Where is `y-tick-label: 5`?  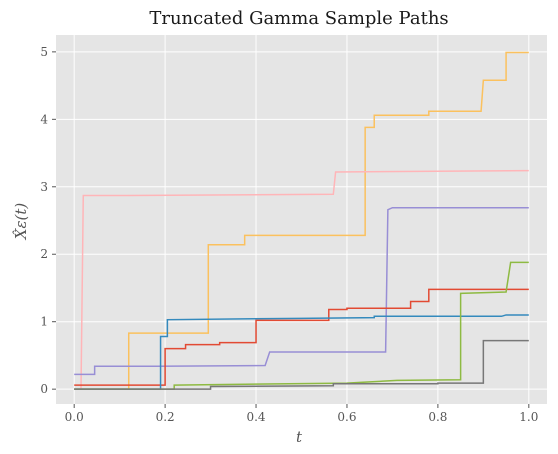 y-tick-label: 5 is located at coordinates (44, 52).